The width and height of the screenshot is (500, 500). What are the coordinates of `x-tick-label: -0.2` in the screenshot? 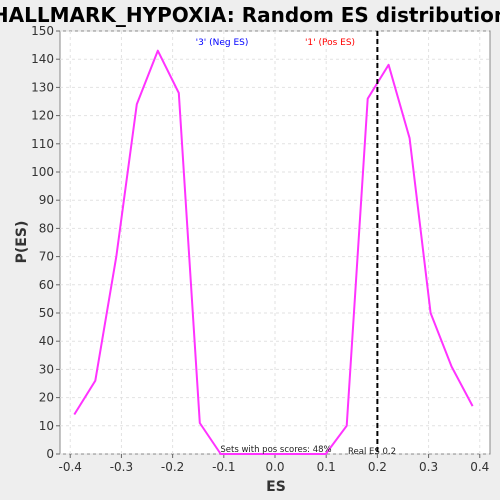 It's located at (172, 467).